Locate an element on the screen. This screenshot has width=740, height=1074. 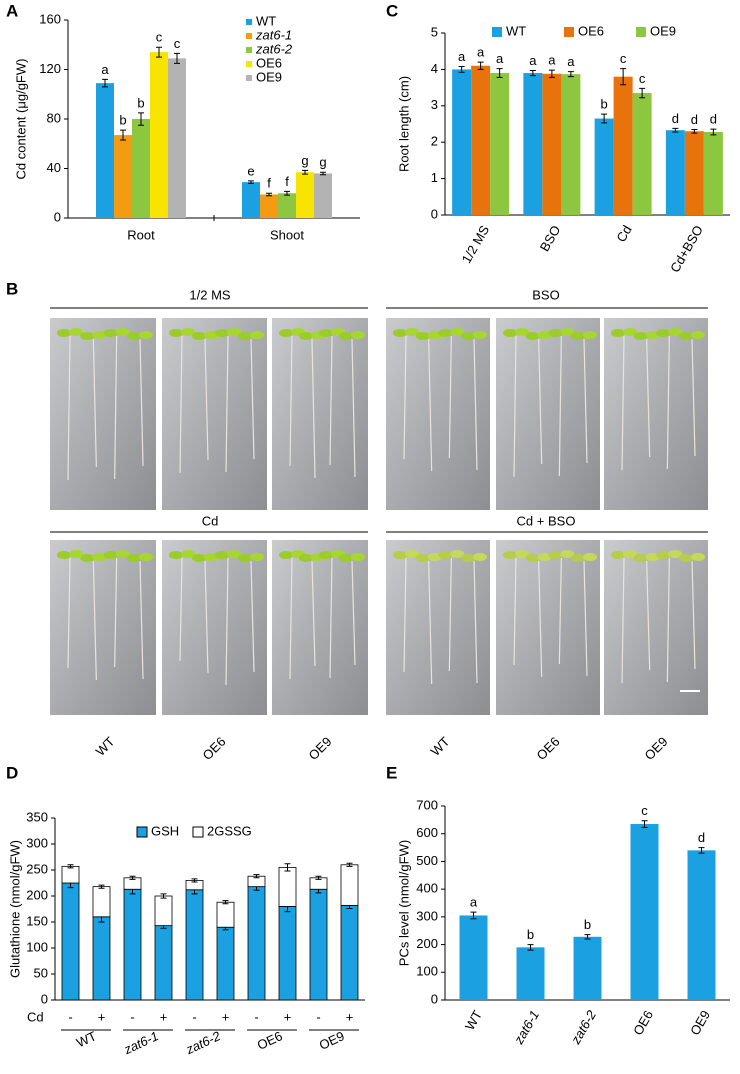
significance-label: b is located at coordinates (140, 102).